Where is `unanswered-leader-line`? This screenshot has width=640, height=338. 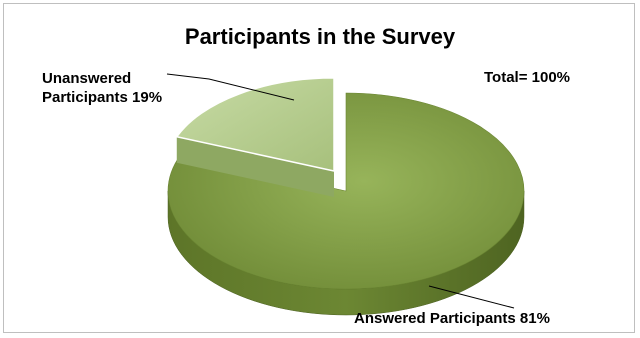
unanswered-leader-line is located at coordinates (230, 87).